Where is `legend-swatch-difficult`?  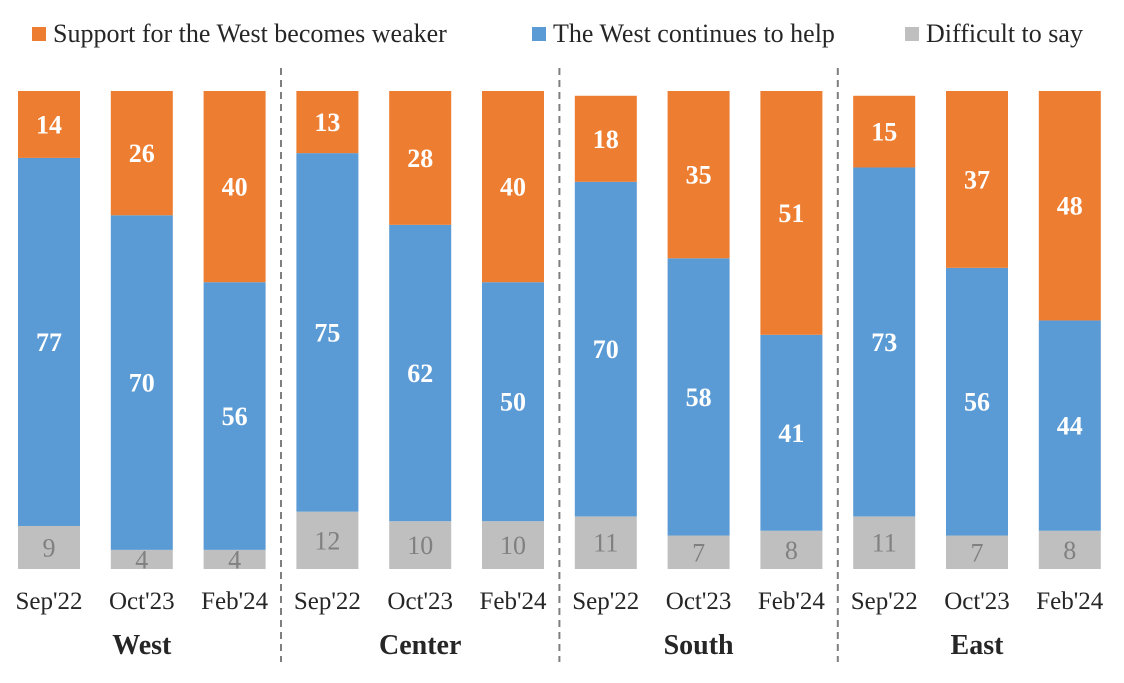
legend-swatch-difficult is located at coordinates (912, 34).